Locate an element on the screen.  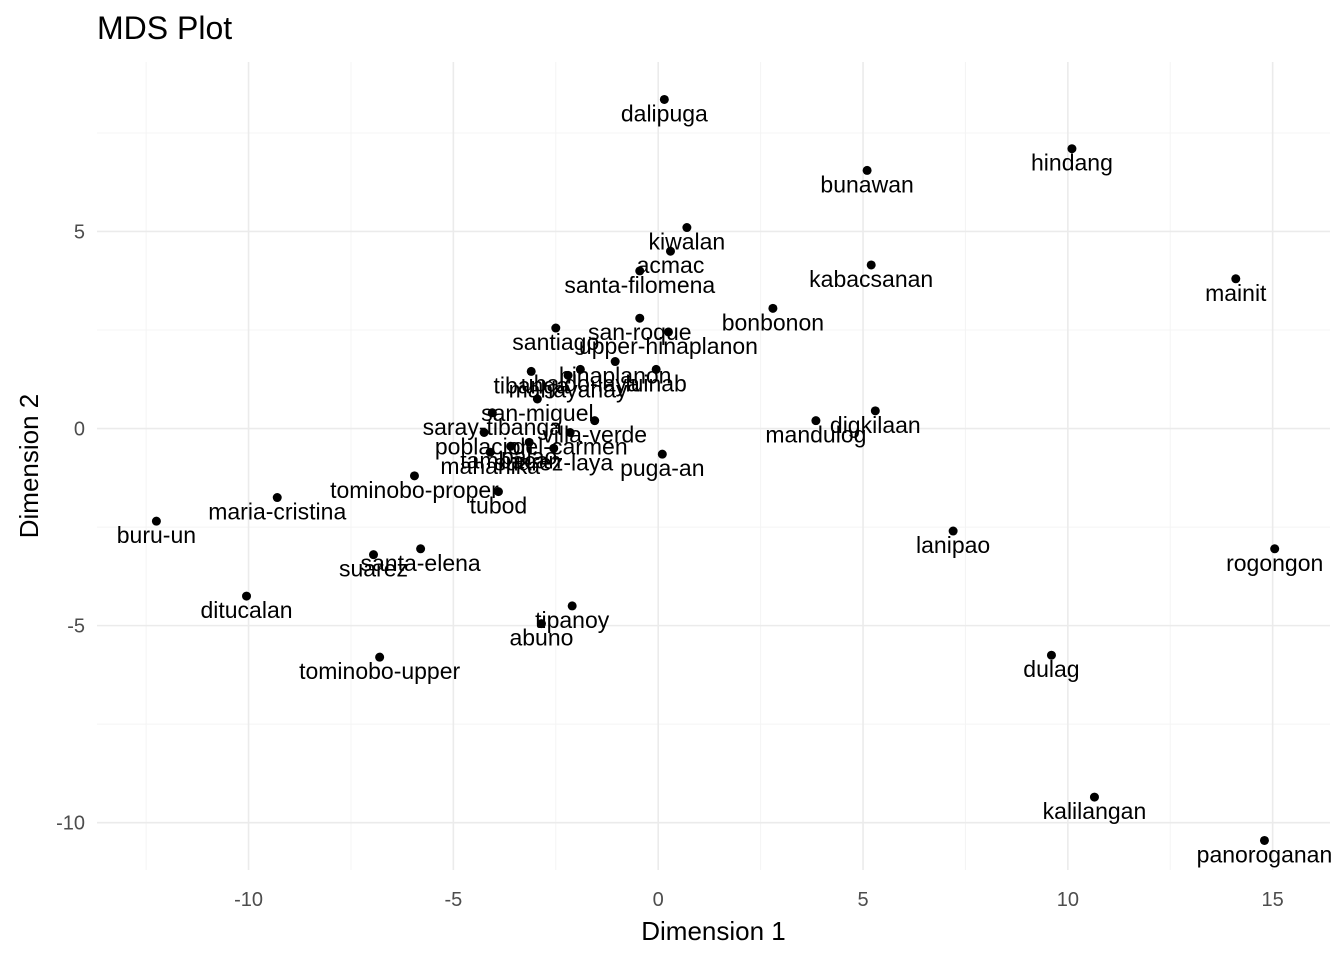
point-label: tominobo-proper is located at coordinates (414, 490).